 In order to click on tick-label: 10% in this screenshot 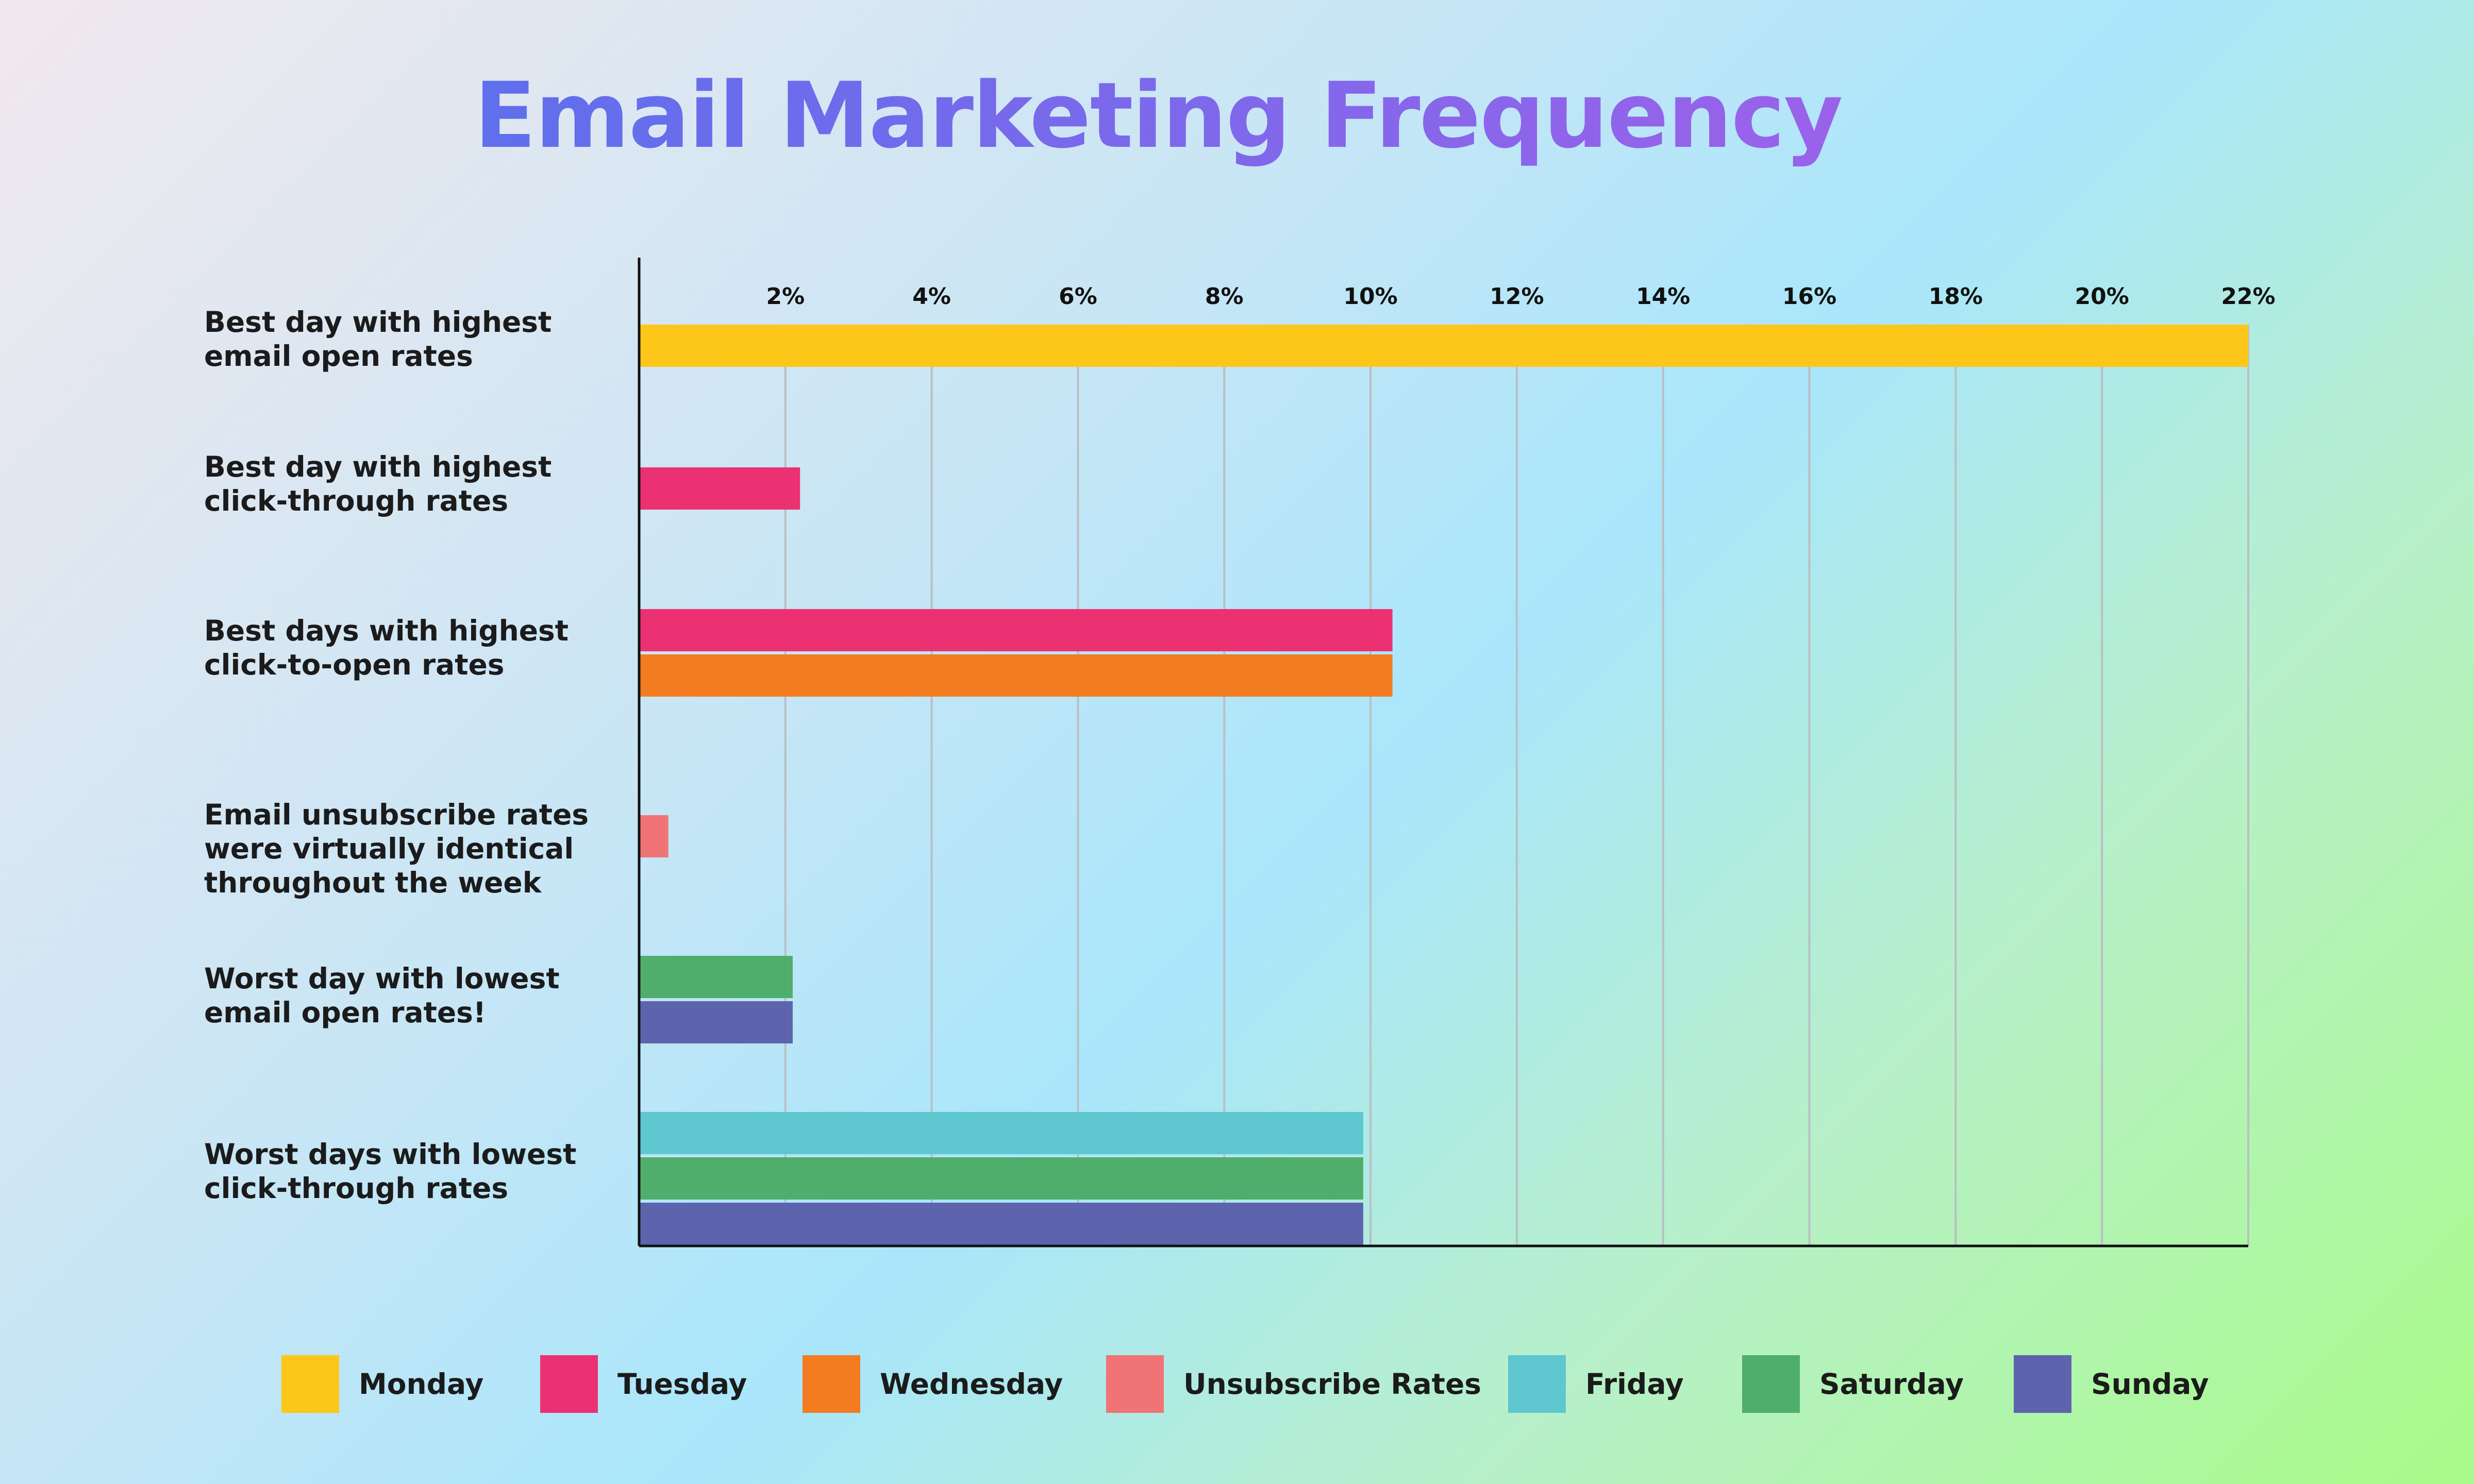, I will do `click(1370, 296)`.